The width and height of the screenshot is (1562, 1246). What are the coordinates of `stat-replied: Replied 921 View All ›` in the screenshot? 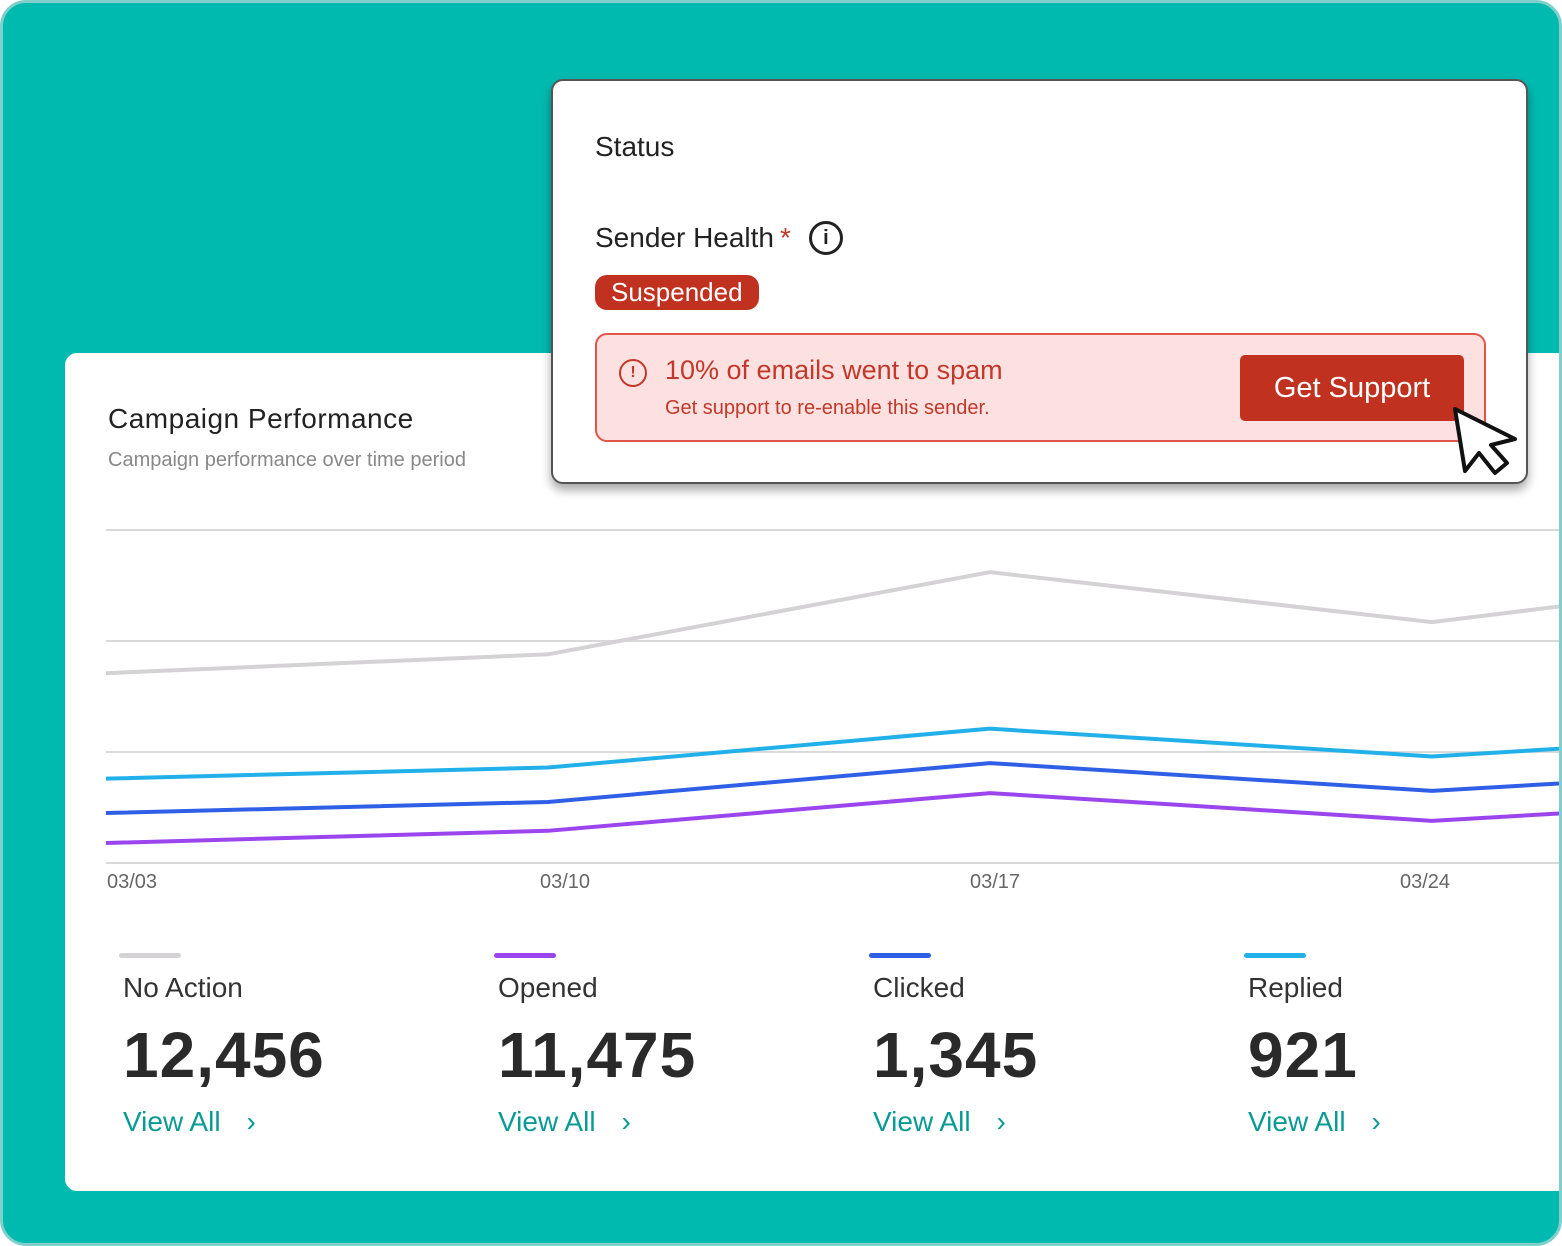 It's located at (1396, 1045).